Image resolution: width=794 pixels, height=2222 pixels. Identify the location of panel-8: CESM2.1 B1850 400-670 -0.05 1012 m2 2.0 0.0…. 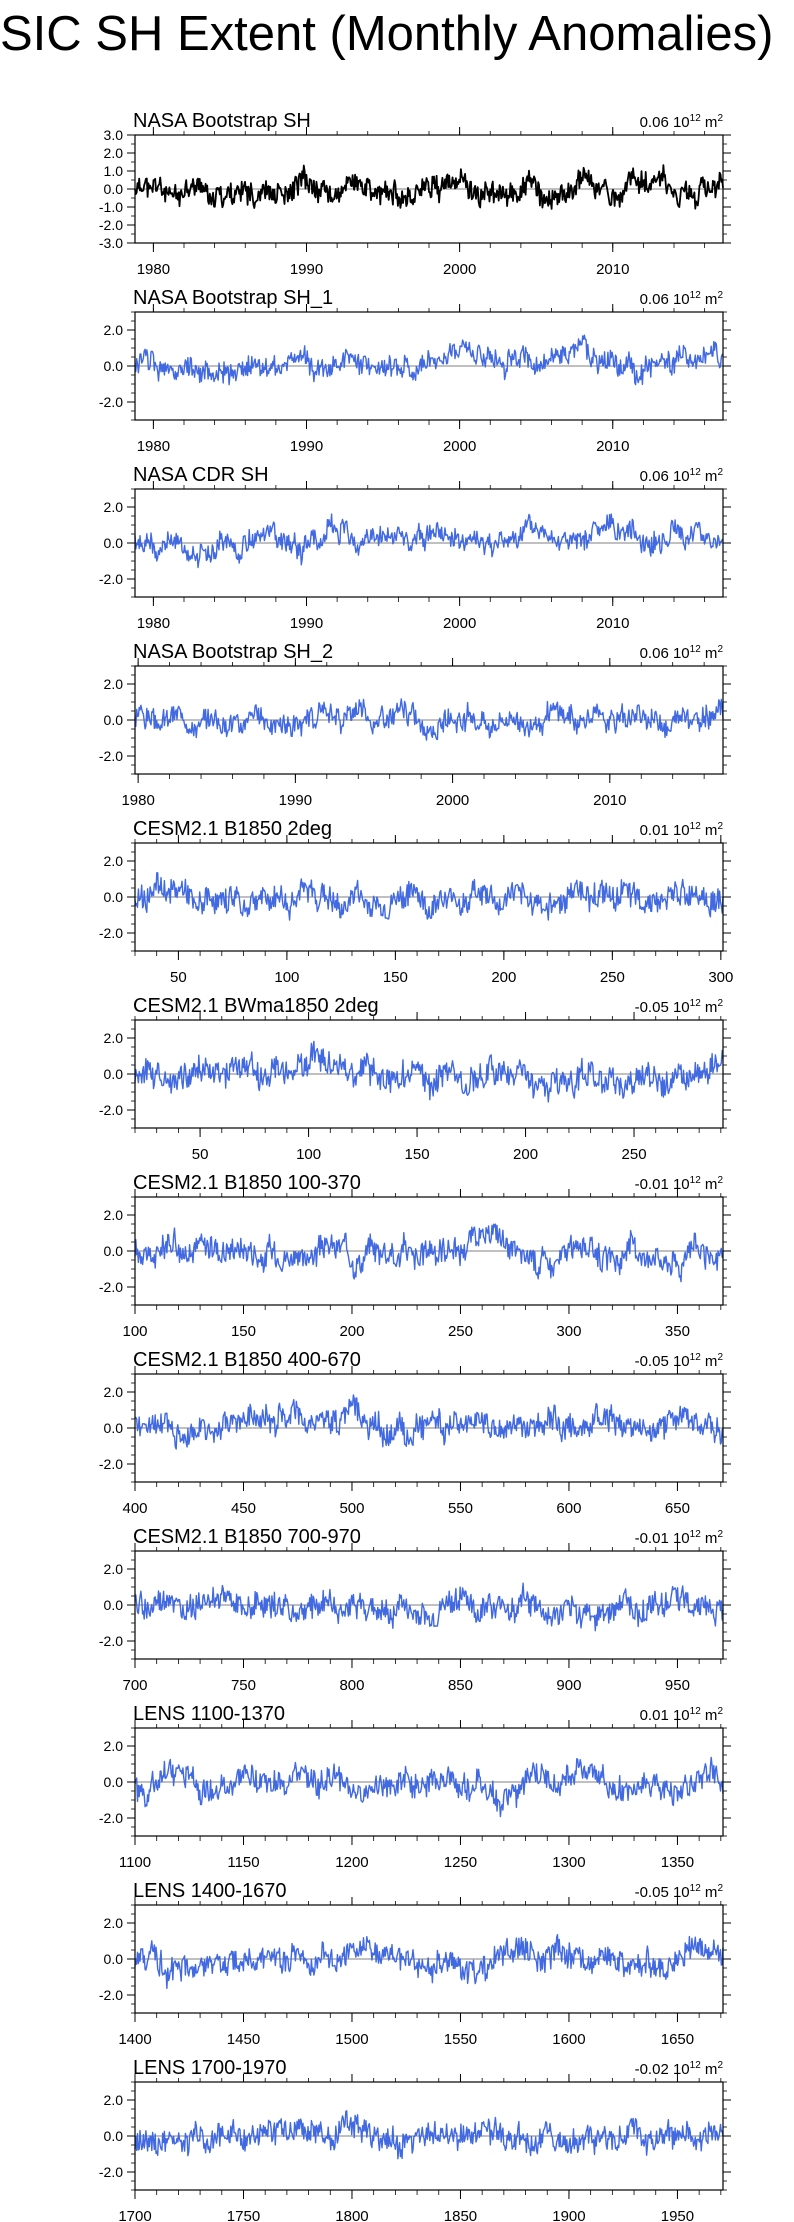
(415, 1433).